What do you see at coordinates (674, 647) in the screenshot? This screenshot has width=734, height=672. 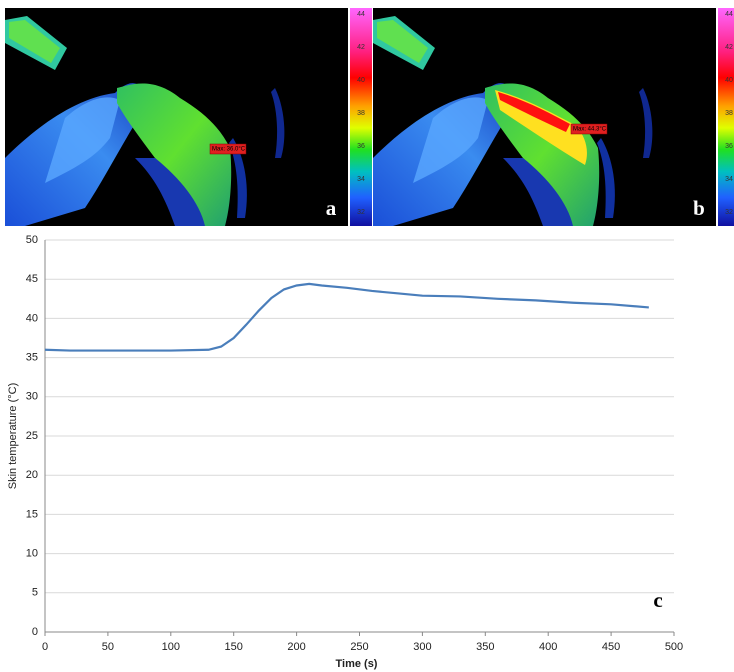 I see `x-tick-label: 500` at bounding box center [674, 647].